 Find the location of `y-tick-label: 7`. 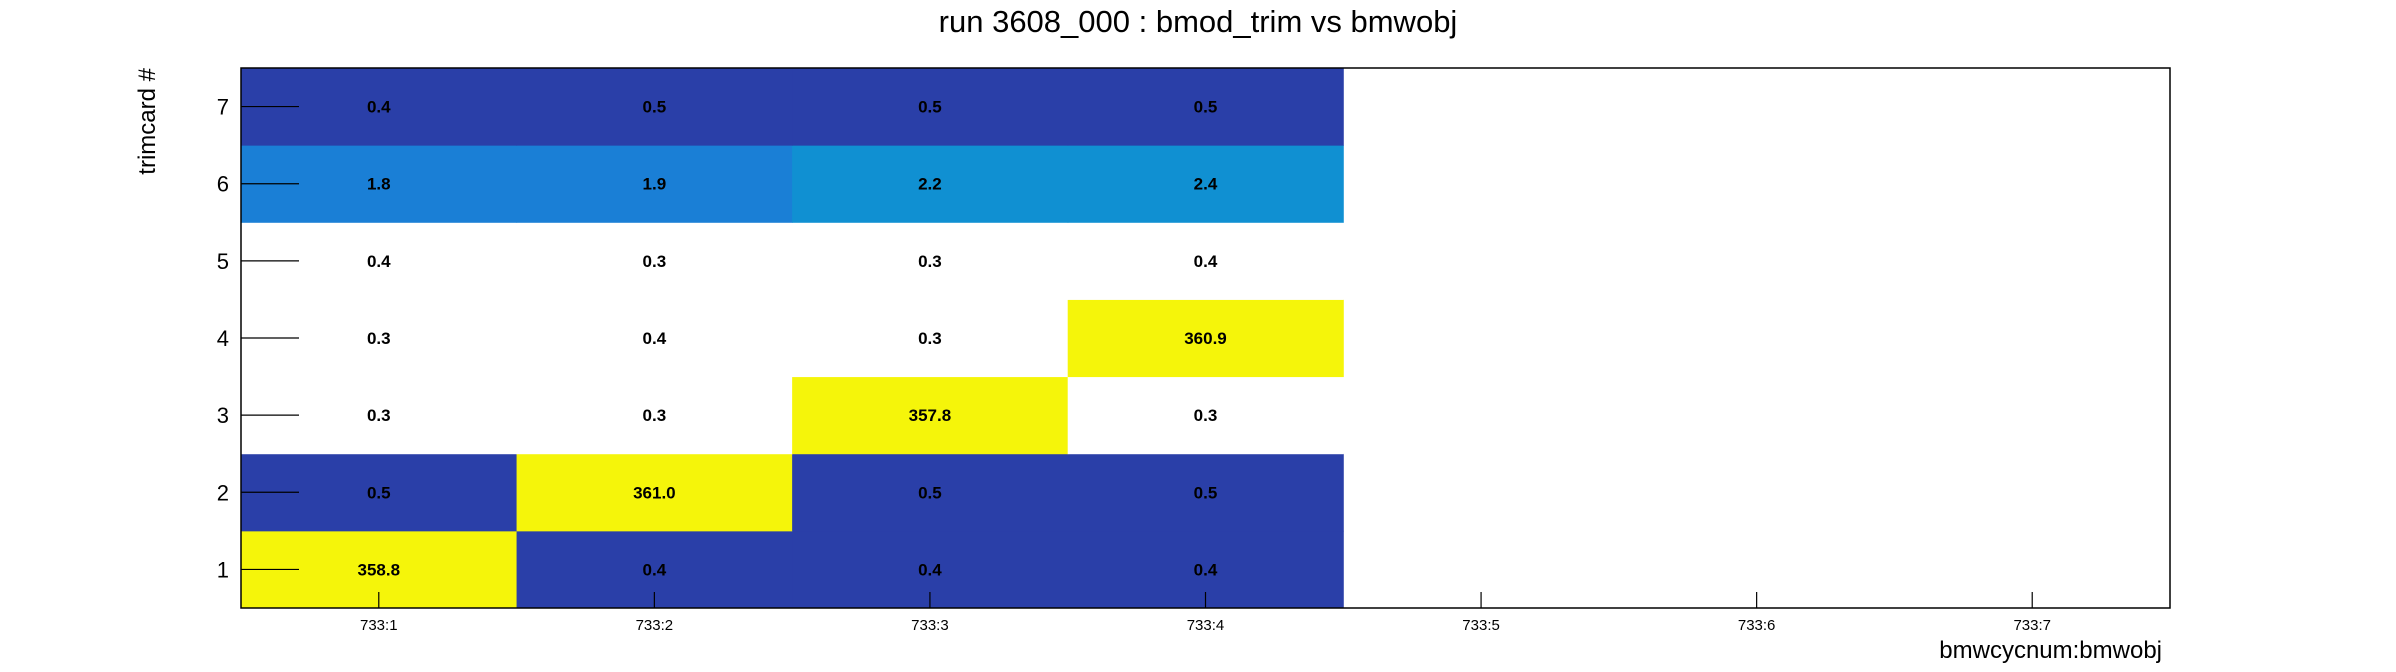

y-tick-label: 7 is located at coordinates (223, 107).